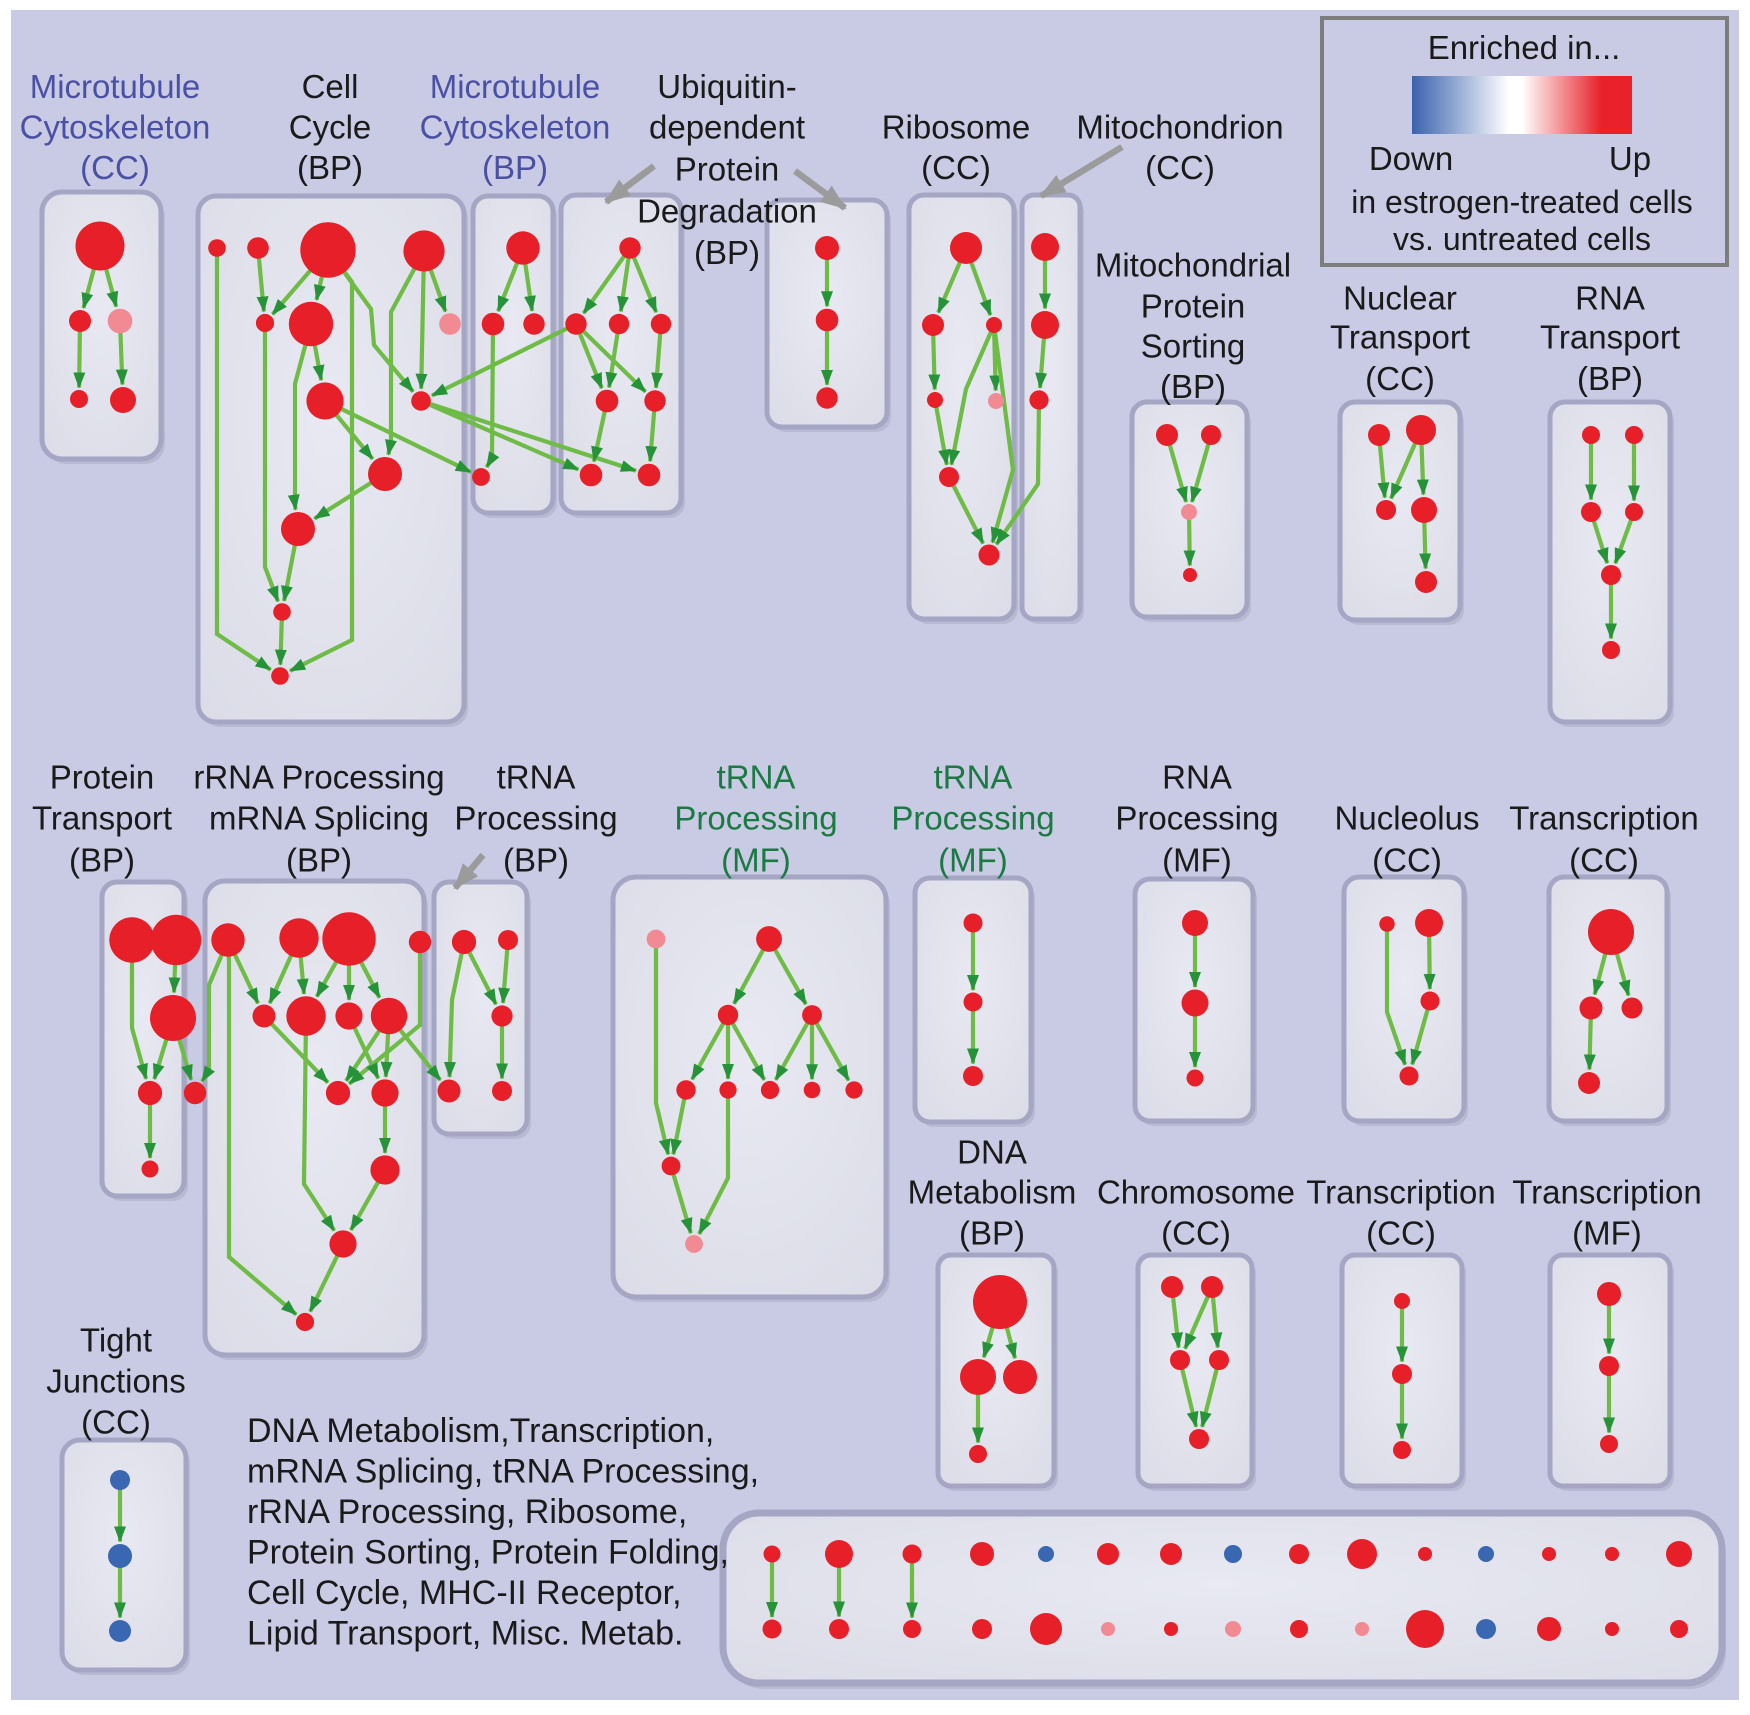 The height and width of the screenshot is (1715, 1750). What do you see at coordinates (992, 1152) in the screenshot?
I see `svg-text: DNA` at bounding box center [992, 1152].